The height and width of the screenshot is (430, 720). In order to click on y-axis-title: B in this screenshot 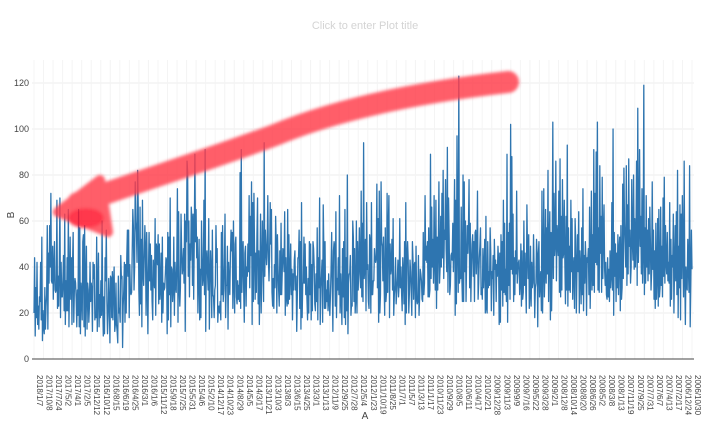, I will do `click(11, 214)`.